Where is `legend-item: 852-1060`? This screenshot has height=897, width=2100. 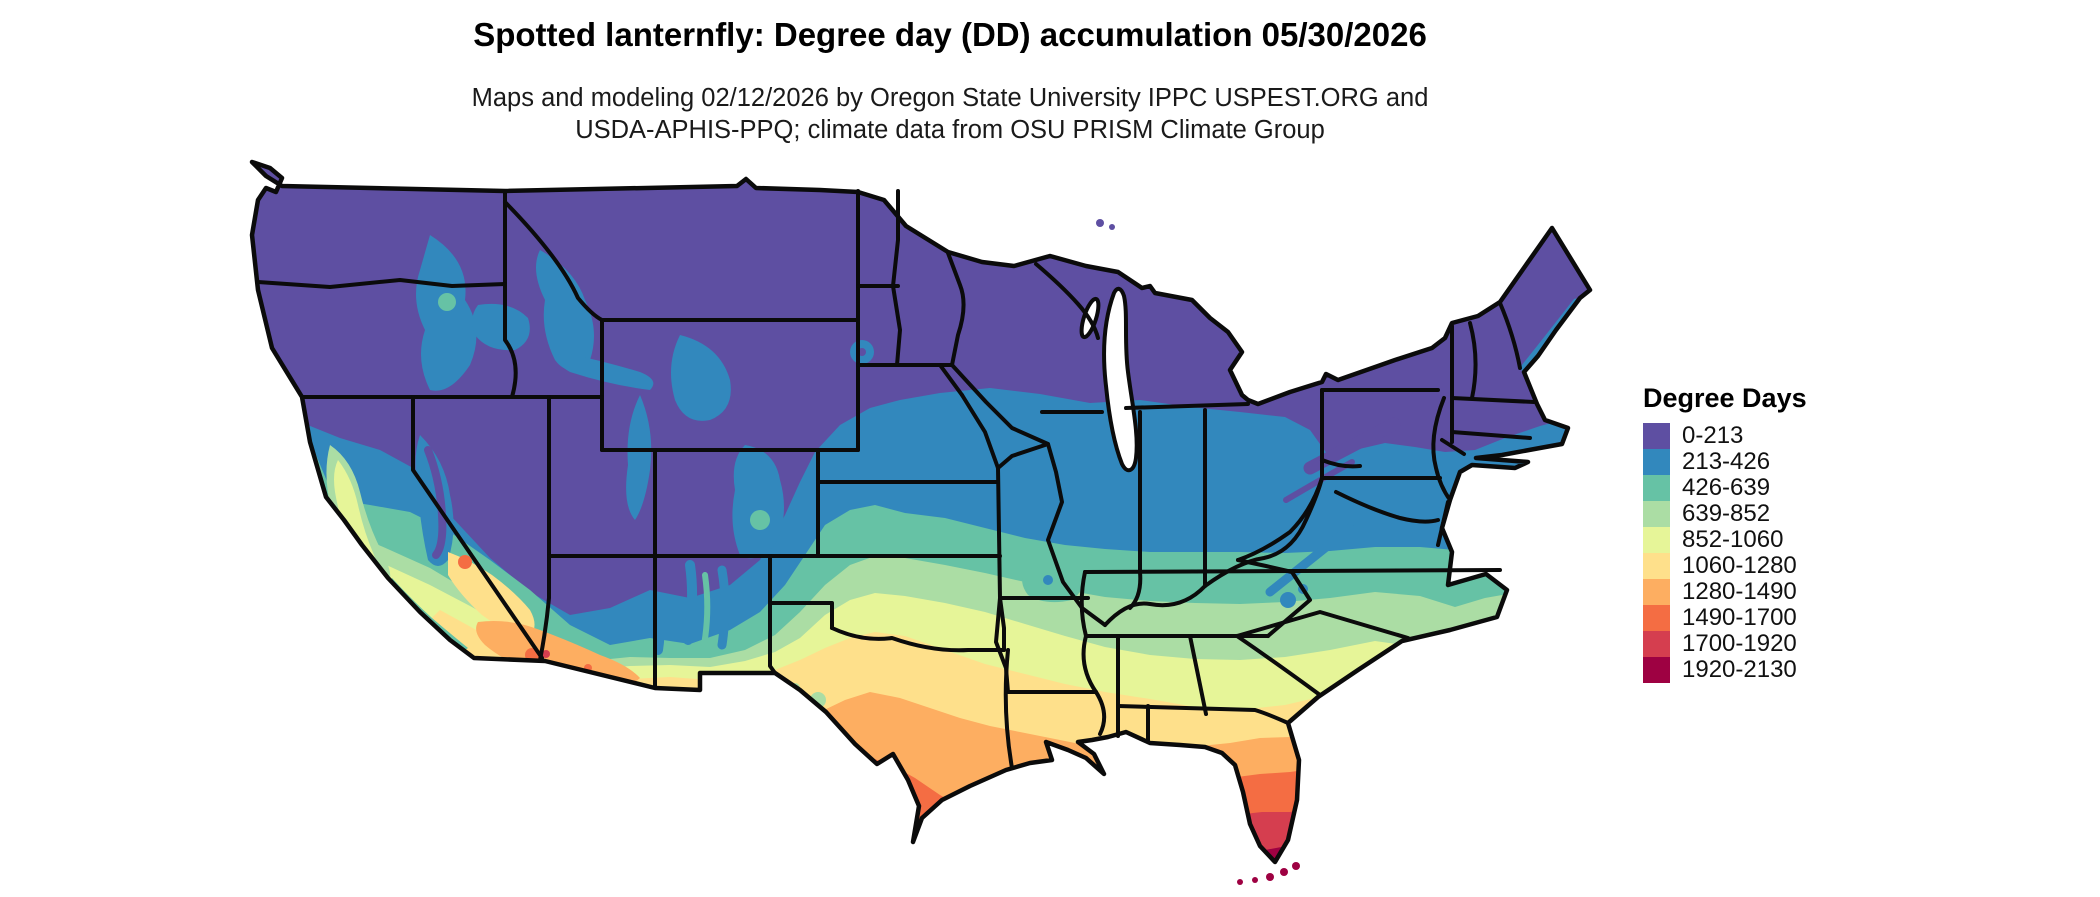
legend-item: 852-1060 is located at coordinates (1725, 539).